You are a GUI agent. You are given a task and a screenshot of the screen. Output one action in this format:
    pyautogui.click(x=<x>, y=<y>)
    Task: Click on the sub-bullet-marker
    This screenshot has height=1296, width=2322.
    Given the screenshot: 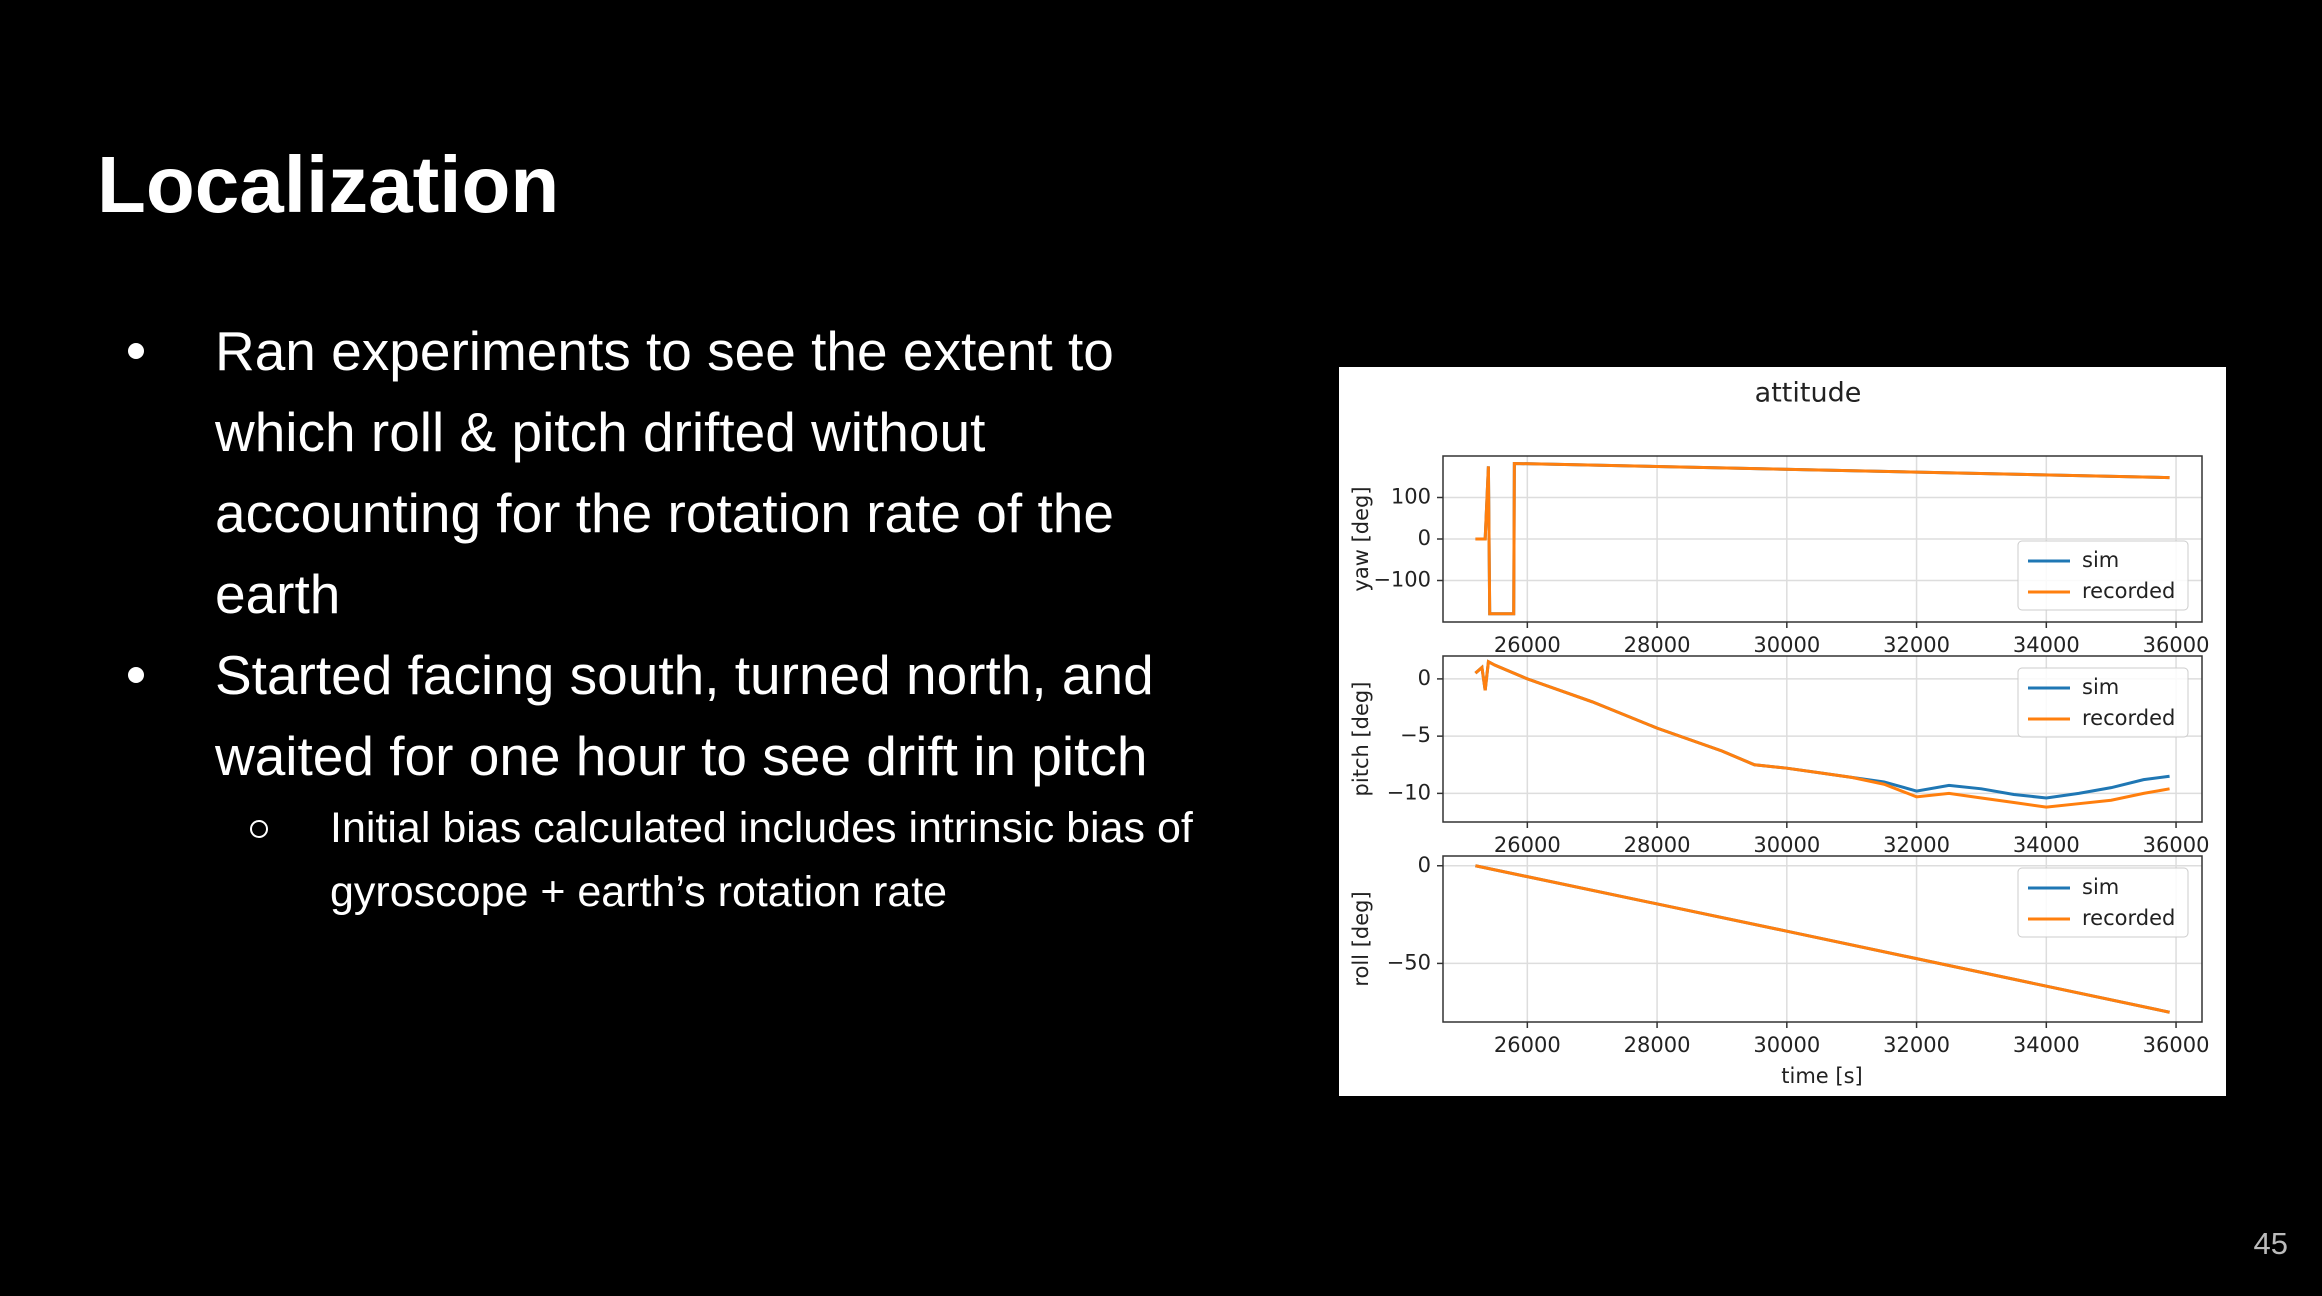 What is the action you would take?
    pyautogui.click(x=259, y=829)
    